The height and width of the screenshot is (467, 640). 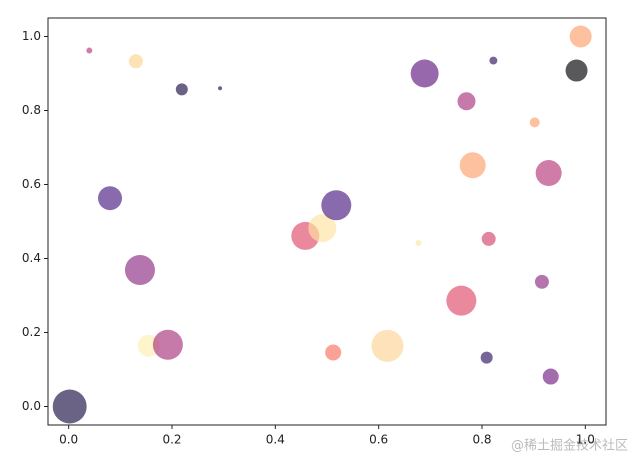 I want to click on x-tick-label: 0.2, so click(x=171, y=440).